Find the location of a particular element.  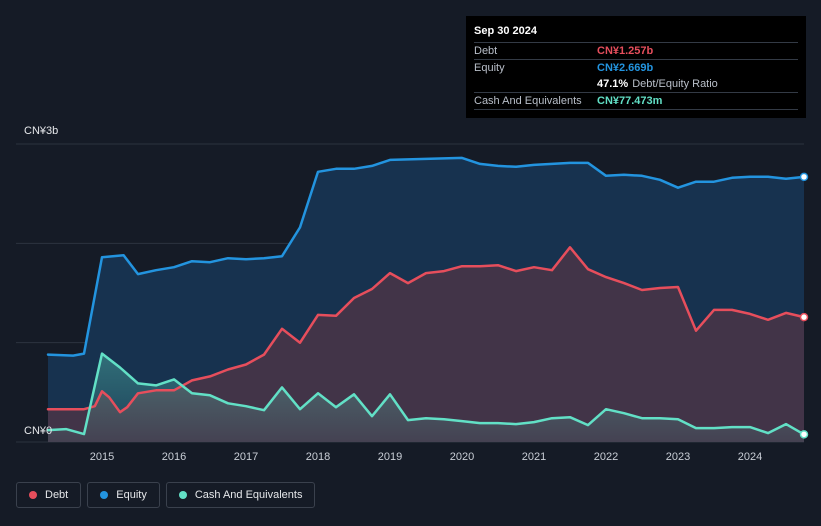

x-tick-label: 2015 is located at coordinates (102, 457).